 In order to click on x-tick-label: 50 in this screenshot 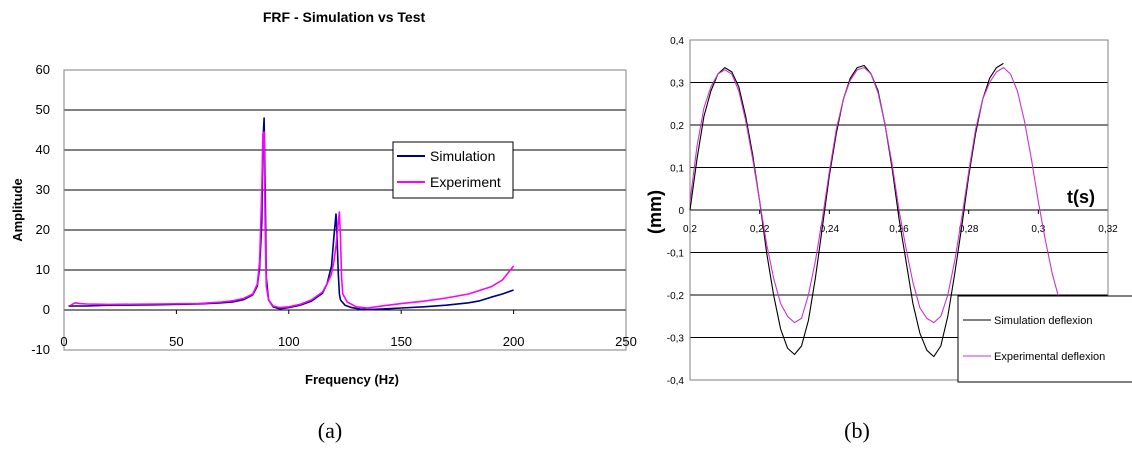, I will do `click(176, 341)`.